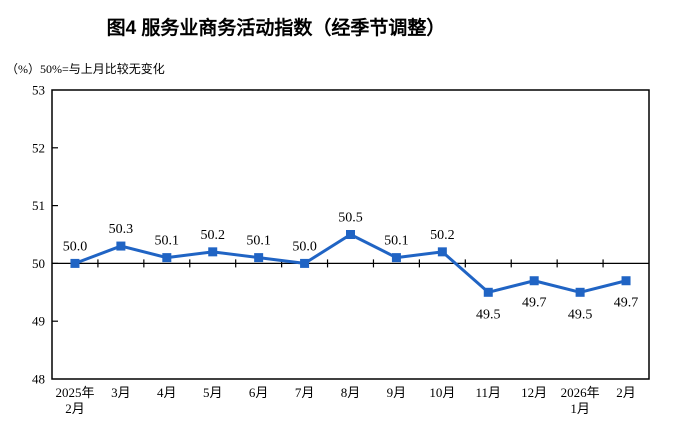  Describe the element at coordinates (626, 392) in the screenshot. I see `x-axis-label: 2月` at that location.